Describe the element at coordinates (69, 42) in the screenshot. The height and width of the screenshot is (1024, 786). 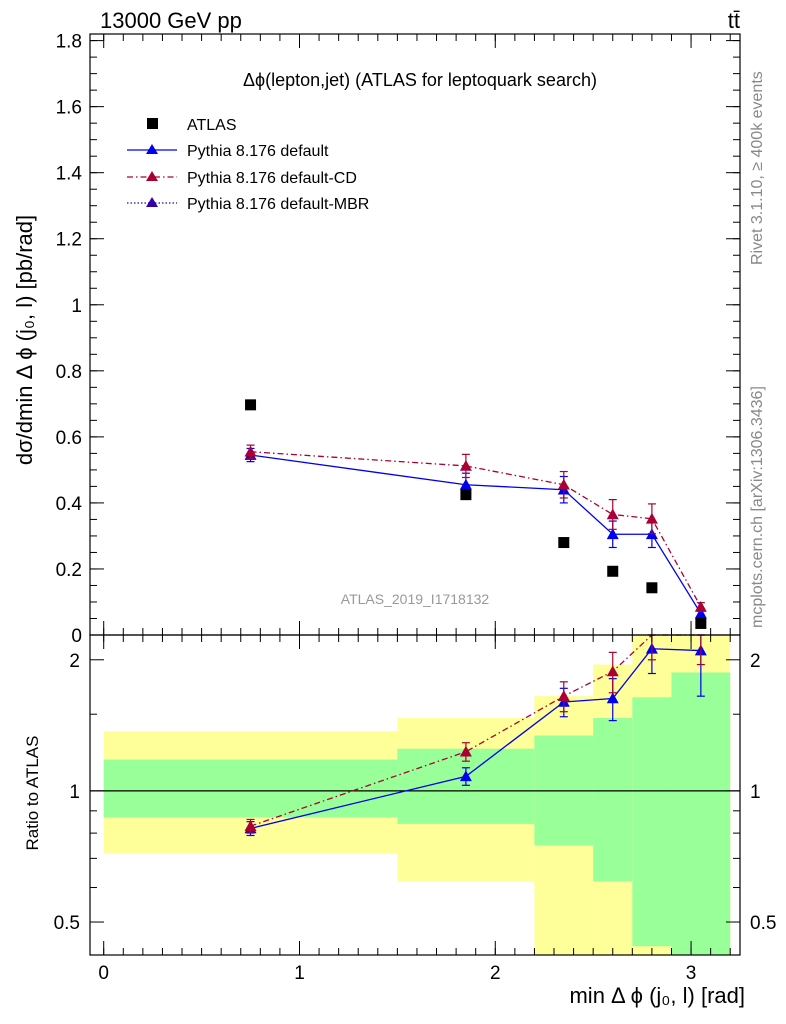
I see `y-tick-label-9: 1.8` at that location.